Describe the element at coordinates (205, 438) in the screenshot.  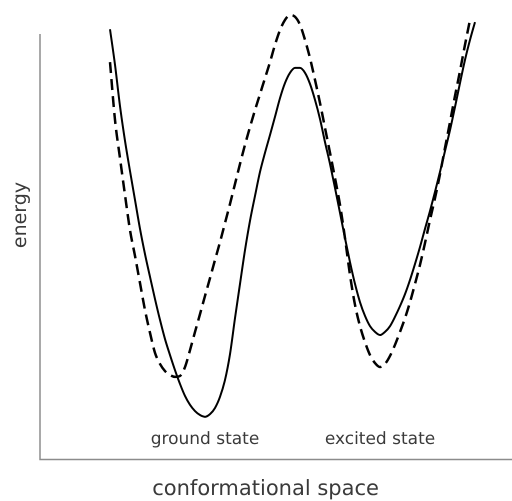
I see `annotation: ground state` at that location.